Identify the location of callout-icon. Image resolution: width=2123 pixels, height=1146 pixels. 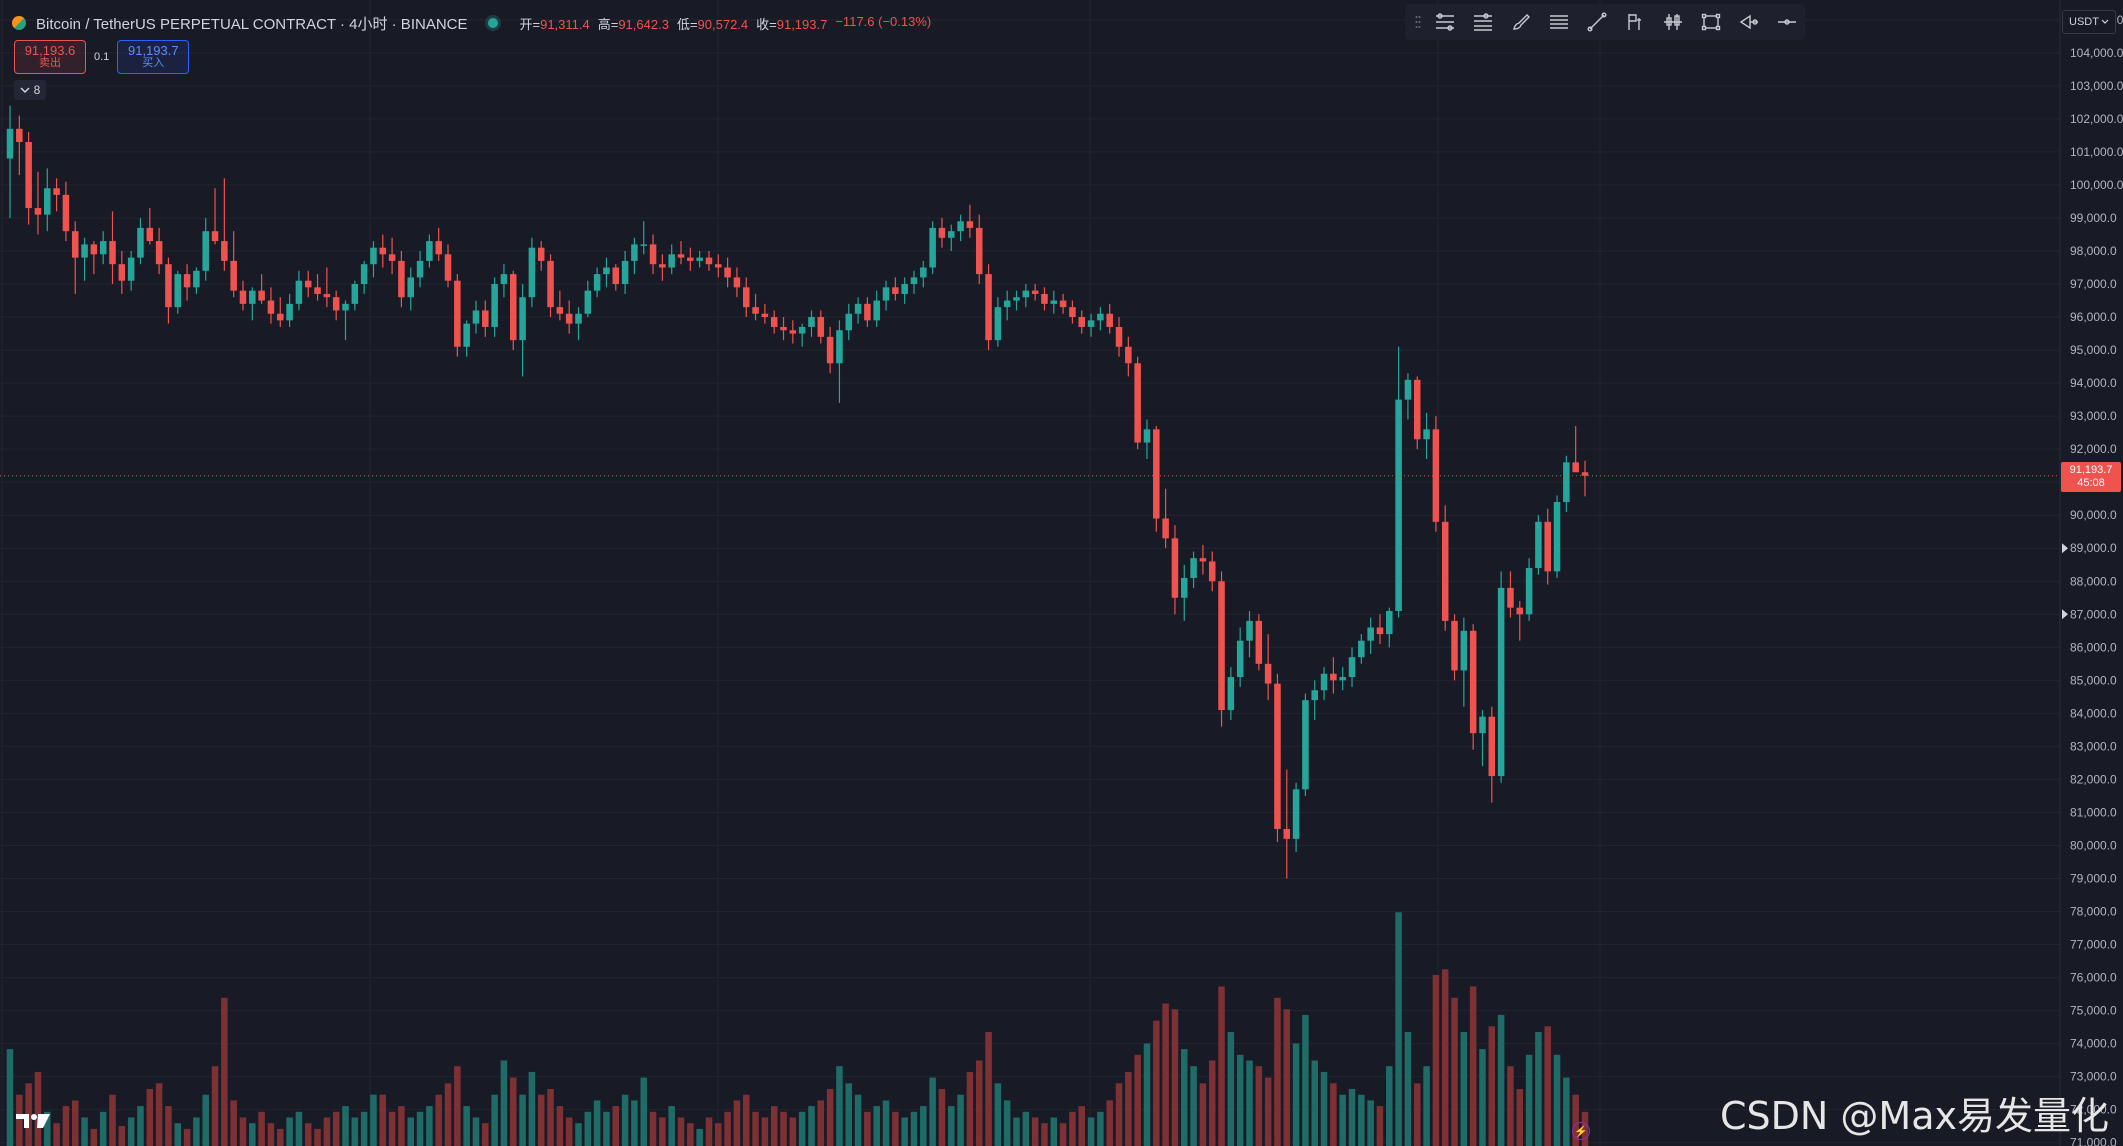
(1749, 22).